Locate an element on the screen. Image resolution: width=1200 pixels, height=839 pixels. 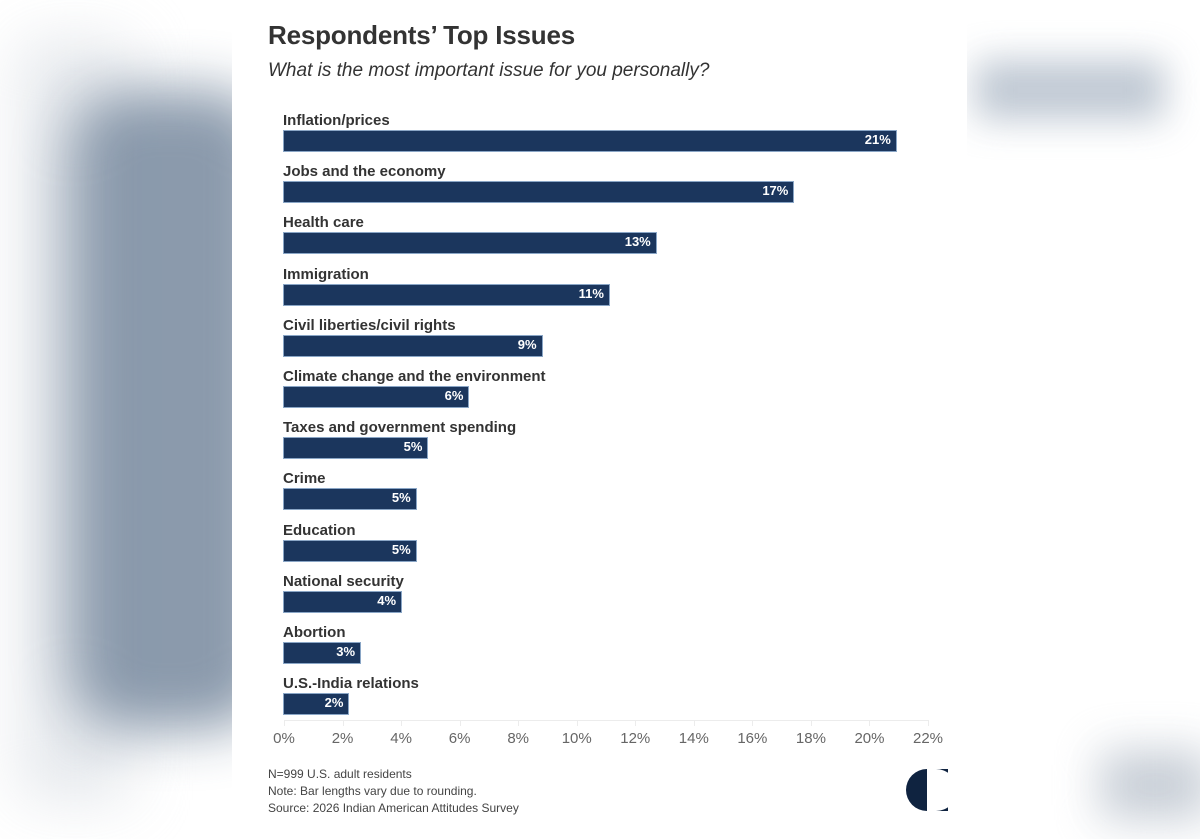
bar: 17% is located at coordinates (539, 192).